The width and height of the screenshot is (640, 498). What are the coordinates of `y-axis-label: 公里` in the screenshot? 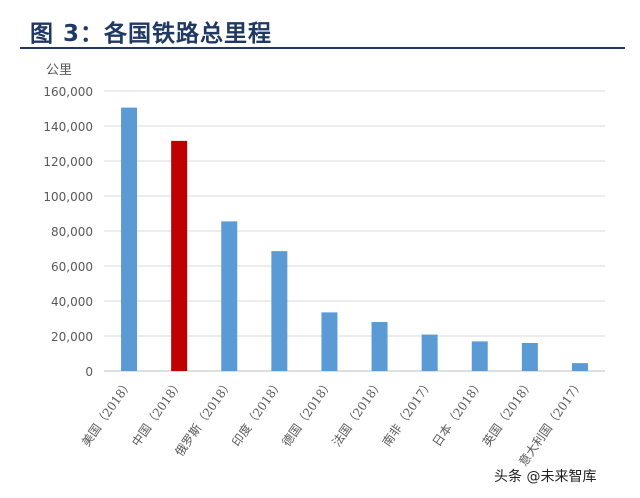 It's located at (59, 70).